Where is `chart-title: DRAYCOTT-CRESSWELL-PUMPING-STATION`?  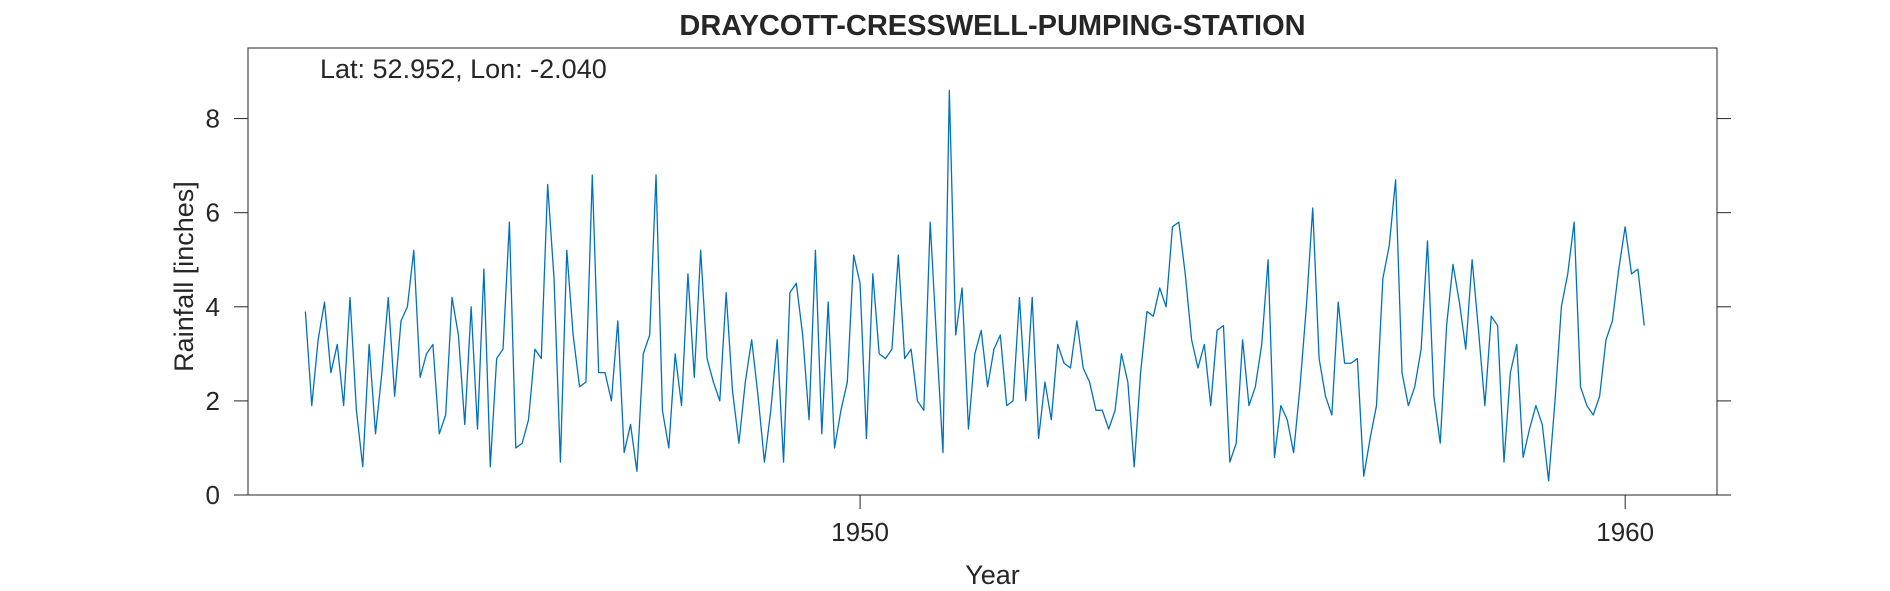 chart-title: DRAYCOTT-CRESSWELL-PUMPING-STATION is located at coordinates (992, 26).